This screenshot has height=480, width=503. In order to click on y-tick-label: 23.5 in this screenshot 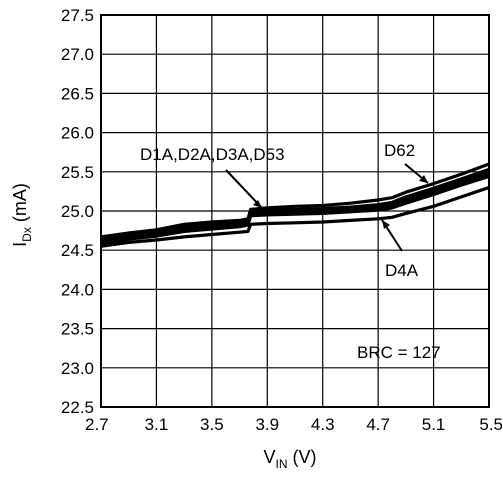, I will do `click(77, 329)`.